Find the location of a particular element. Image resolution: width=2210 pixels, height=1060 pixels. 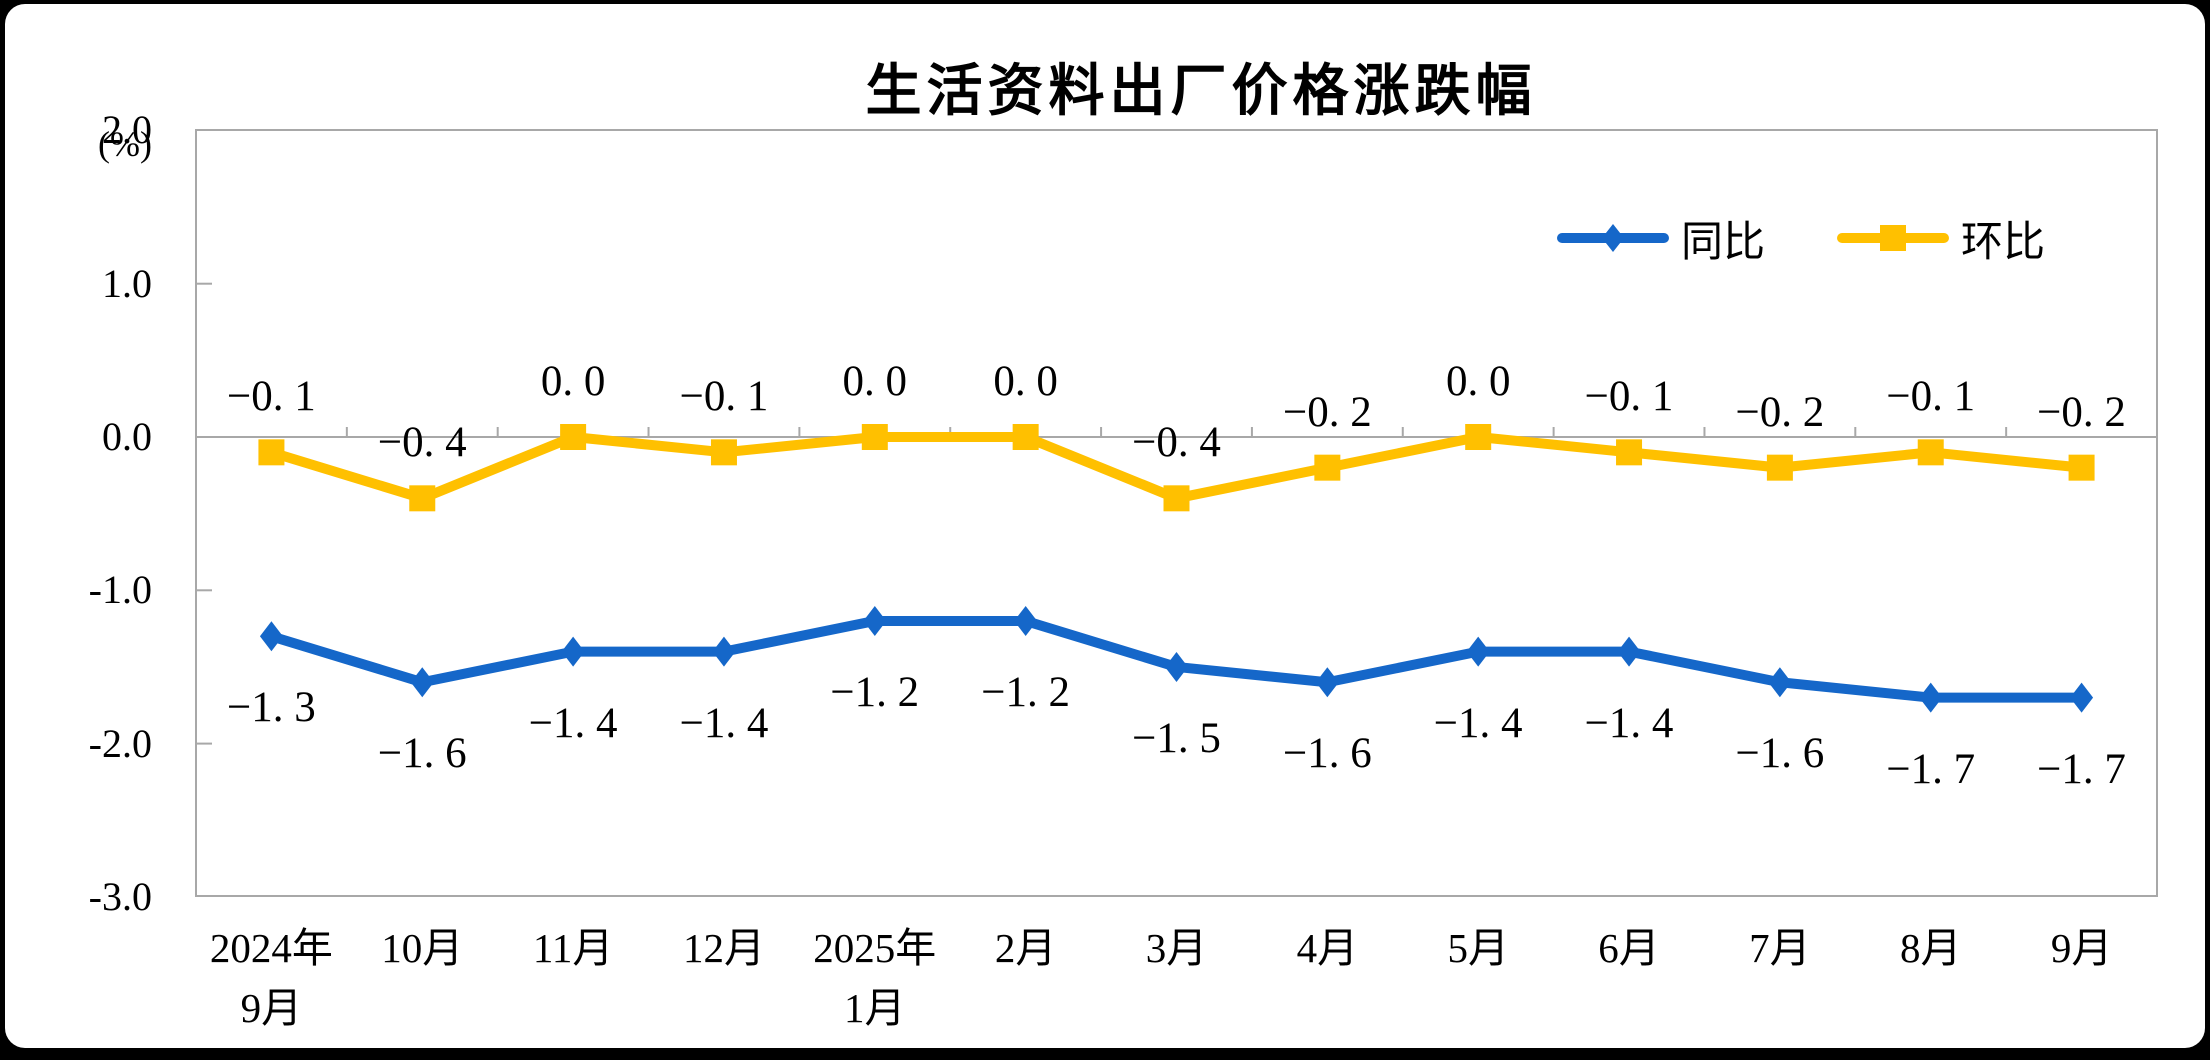

y-axis-tick-label: -2.0 is located at coordinates (120, 743).